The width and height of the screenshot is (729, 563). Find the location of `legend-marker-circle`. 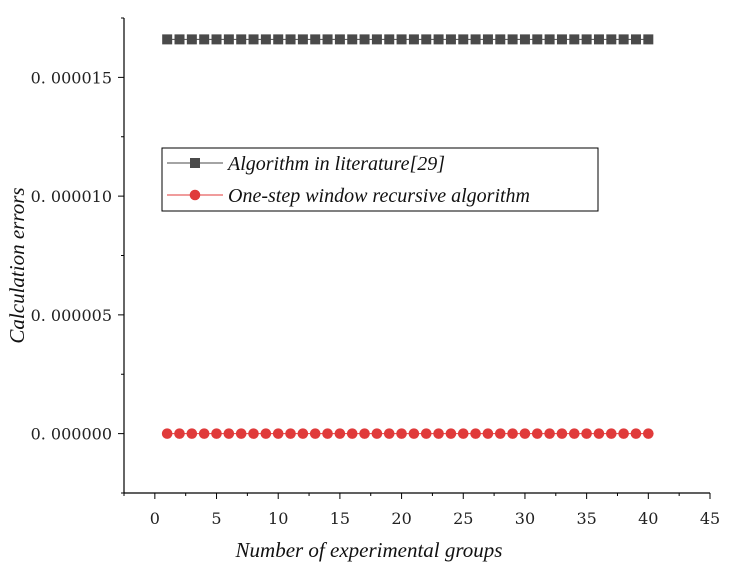

legend-marker-circle is located at coordinates (195, 195).